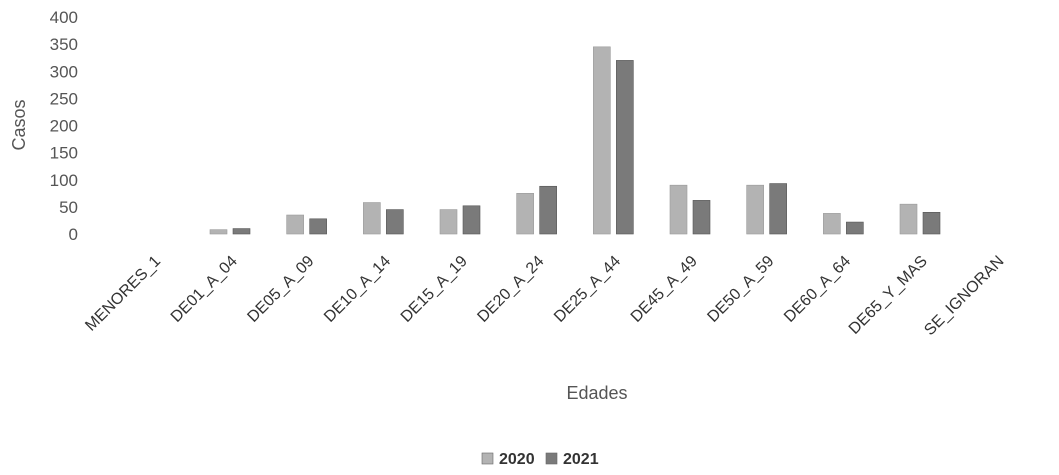 The image size is (1059, 475). Describe the element at coordinates (551, 458) in the screenshot. I see `legend-swatch-2021` at that location.